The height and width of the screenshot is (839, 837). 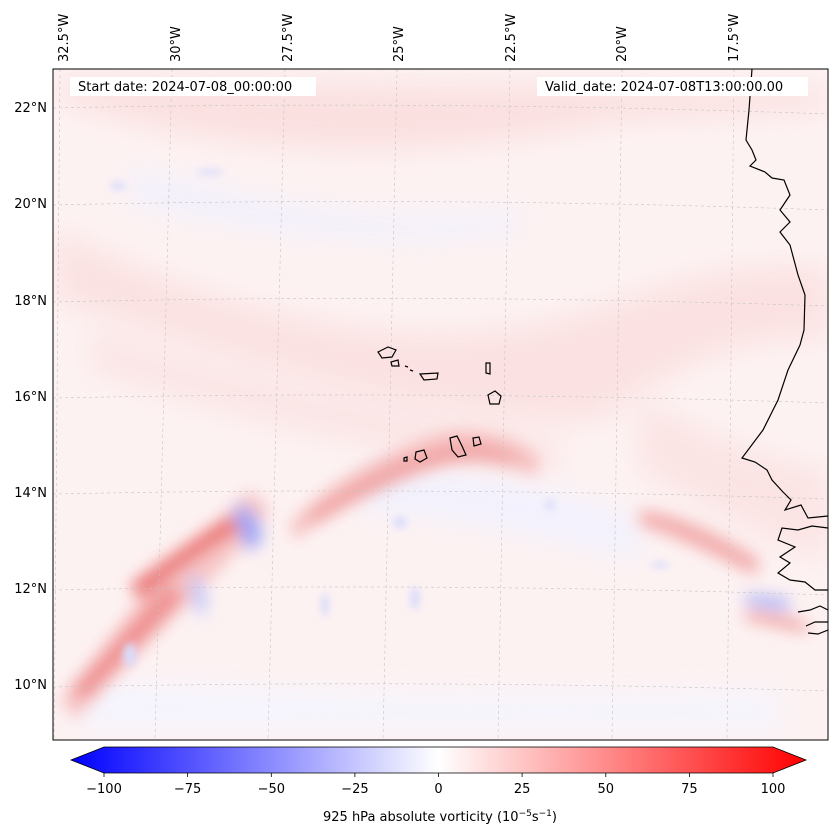 What do you see at coordinates (440, 817) in the screenshot?
I see `colorbar-label: 925 hPa absolute vorticity (10−5s−1)` at bounding box center [440, 817].